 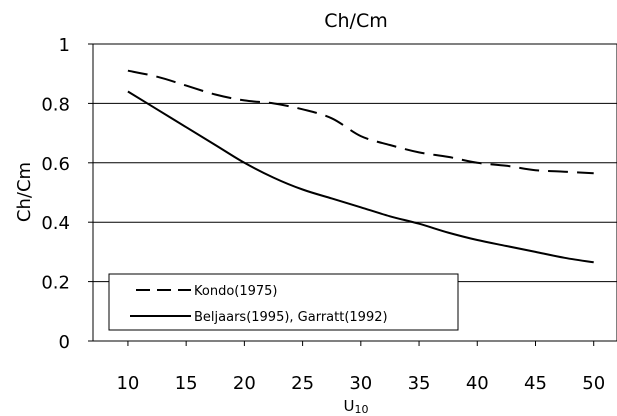 I want to click on x-tick-label-8: 50, so click(x=593, y=383).